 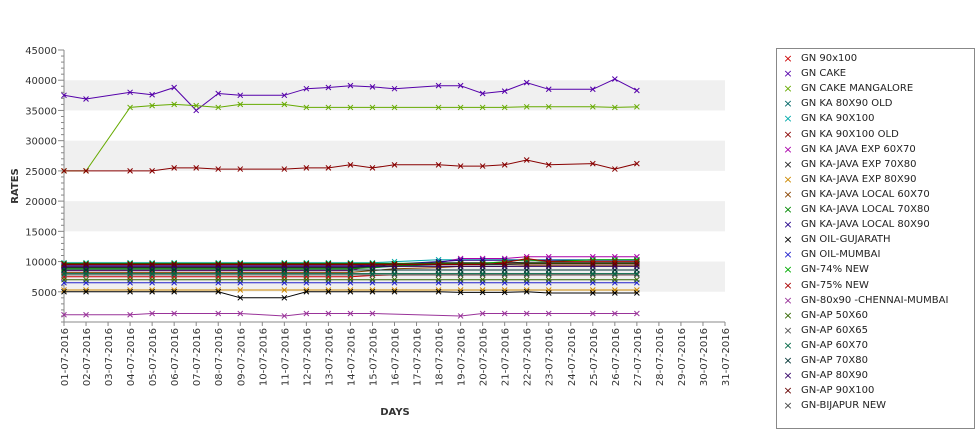 What do you see at coordinates (395, 412) in the screenshot?
I see `x-axis-title: DAYS` at bounding box center [395, 412].